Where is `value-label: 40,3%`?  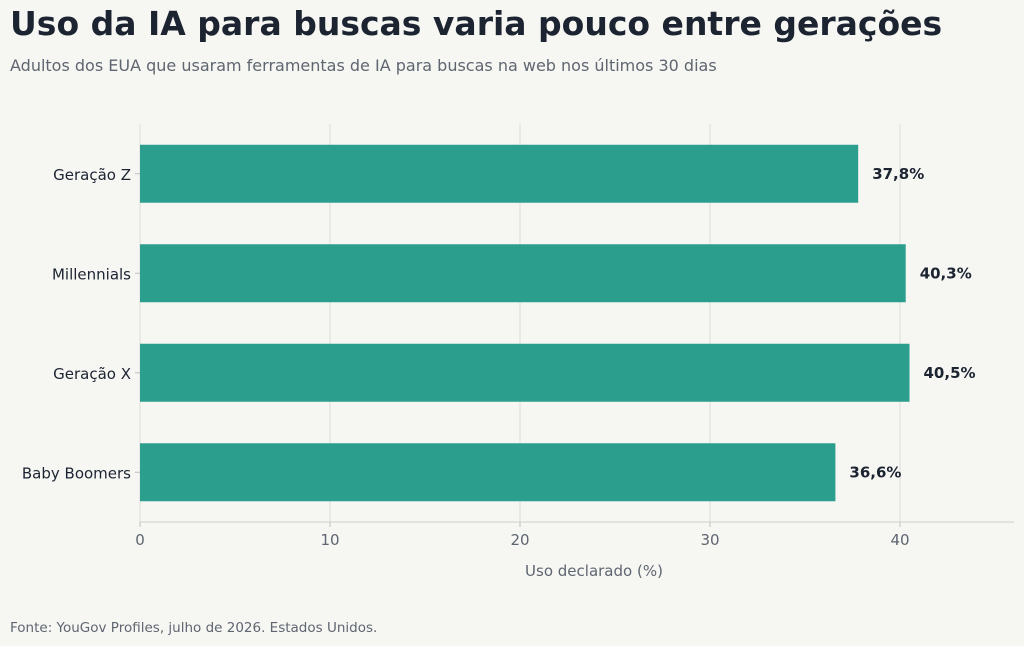 value-label: 40,3% is located at coordinates (946, 273).